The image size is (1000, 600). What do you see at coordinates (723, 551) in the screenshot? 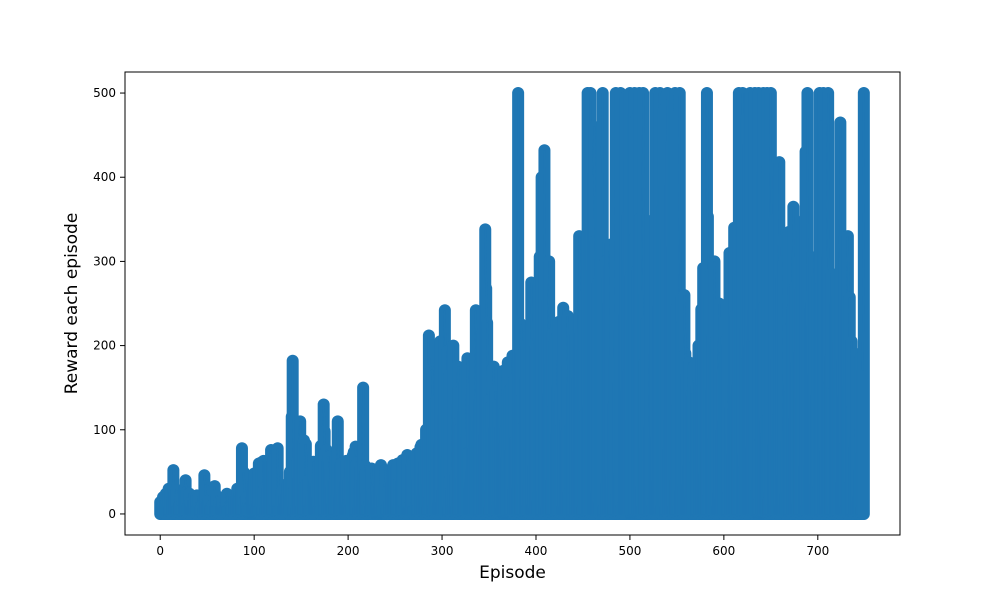
I see `x-tick-label: 600` at bounding box center [723, 551].